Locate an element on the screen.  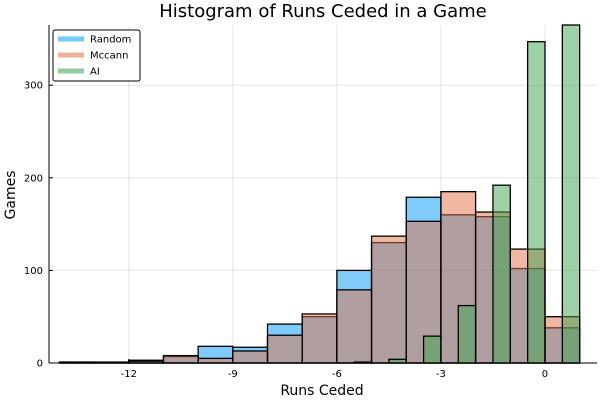
chart-title: Histogram of Runs Ceded in a Game is located at coordinates (323, 11).